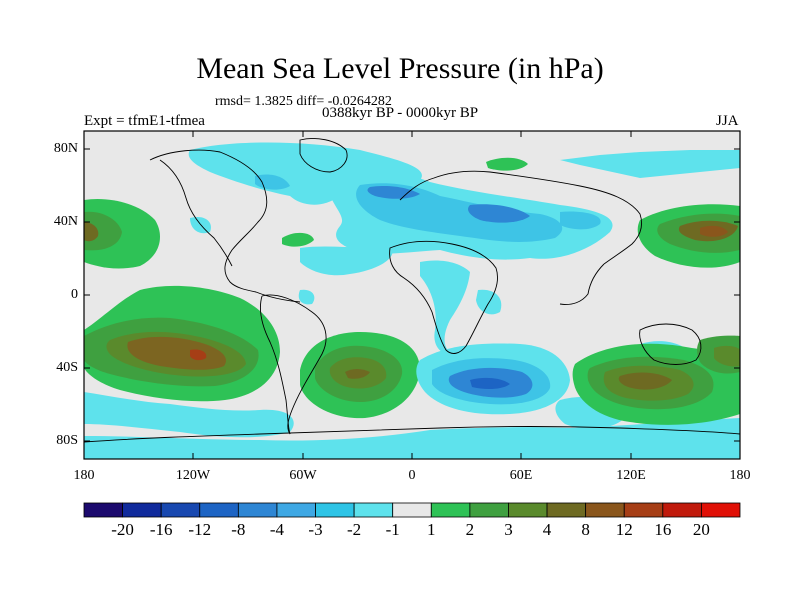  I want to click on colorbar-label: -16, so click(161, 529).